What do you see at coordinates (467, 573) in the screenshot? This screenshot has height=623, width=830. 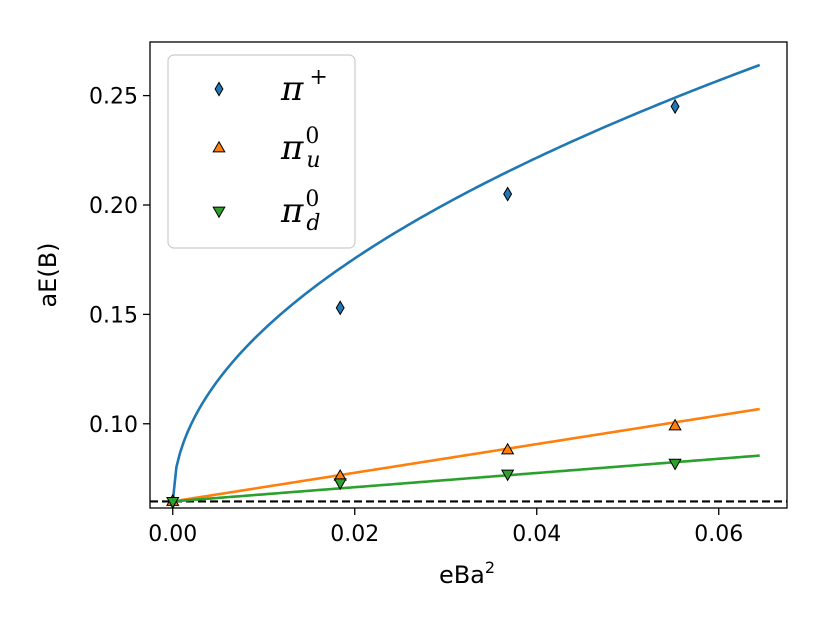 I see `x-axis-label: eBa2` at bounding box center [467, 573].